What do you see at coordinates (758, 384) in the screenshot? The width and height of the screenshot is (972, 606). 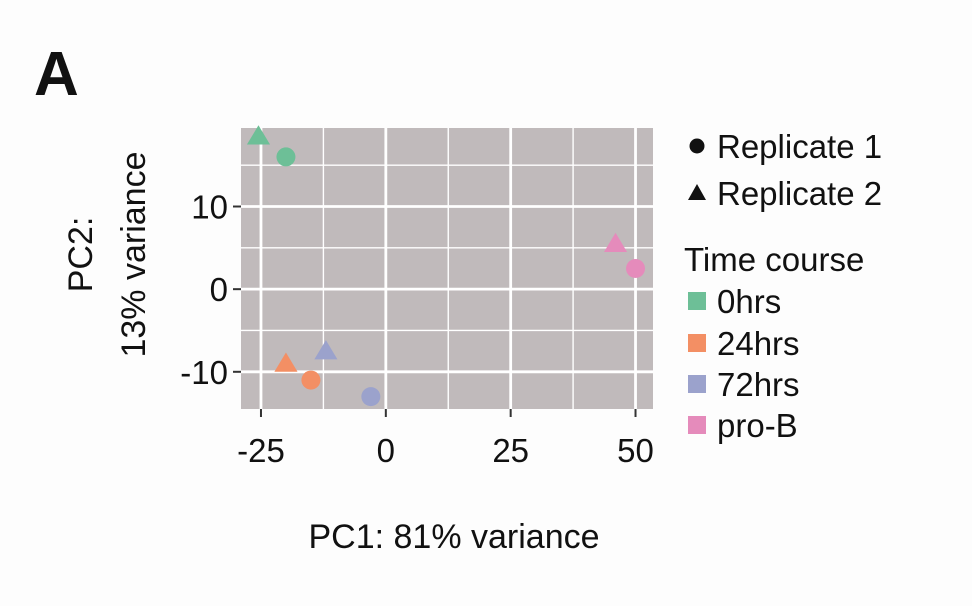 I see `legend-label: 72hrs` at bounding box center [758, 384].